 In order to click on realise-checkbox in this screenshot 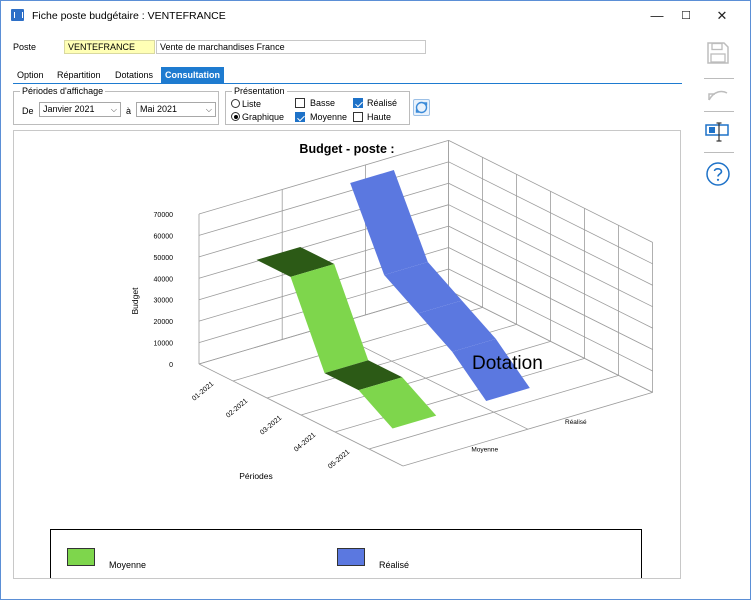, I will do `click(358, 103)`.